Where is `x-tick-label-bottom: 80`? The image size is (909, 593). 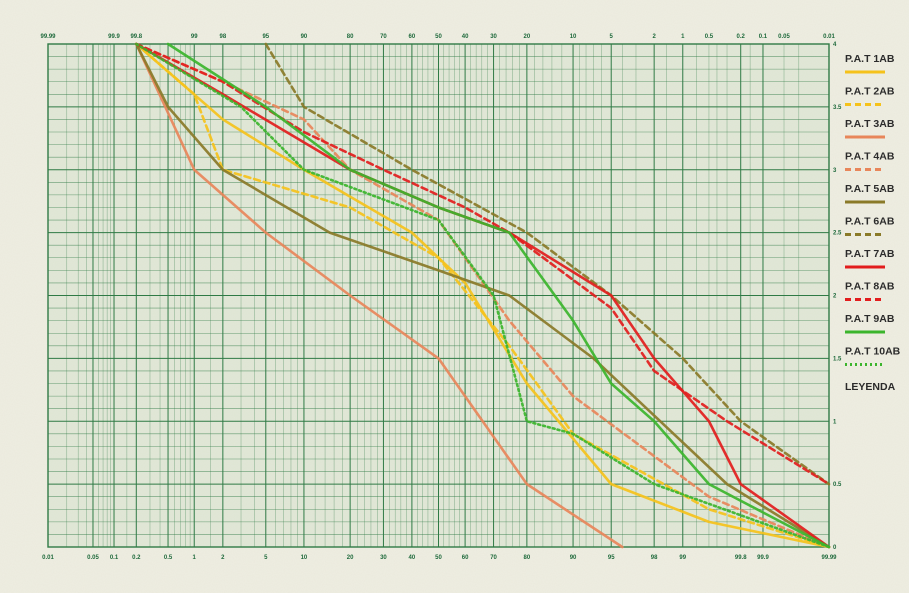 x-tick-label-bottom: 80 is located at coordinates (527, 558).